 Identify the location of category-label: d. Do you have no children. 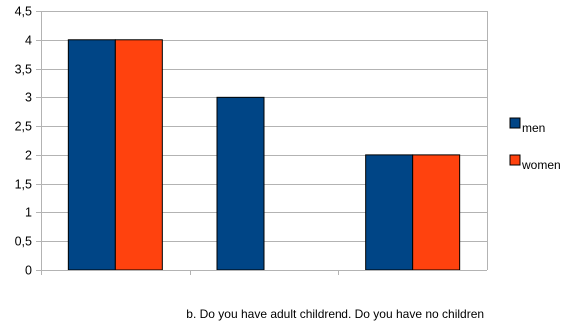
(412, 314).